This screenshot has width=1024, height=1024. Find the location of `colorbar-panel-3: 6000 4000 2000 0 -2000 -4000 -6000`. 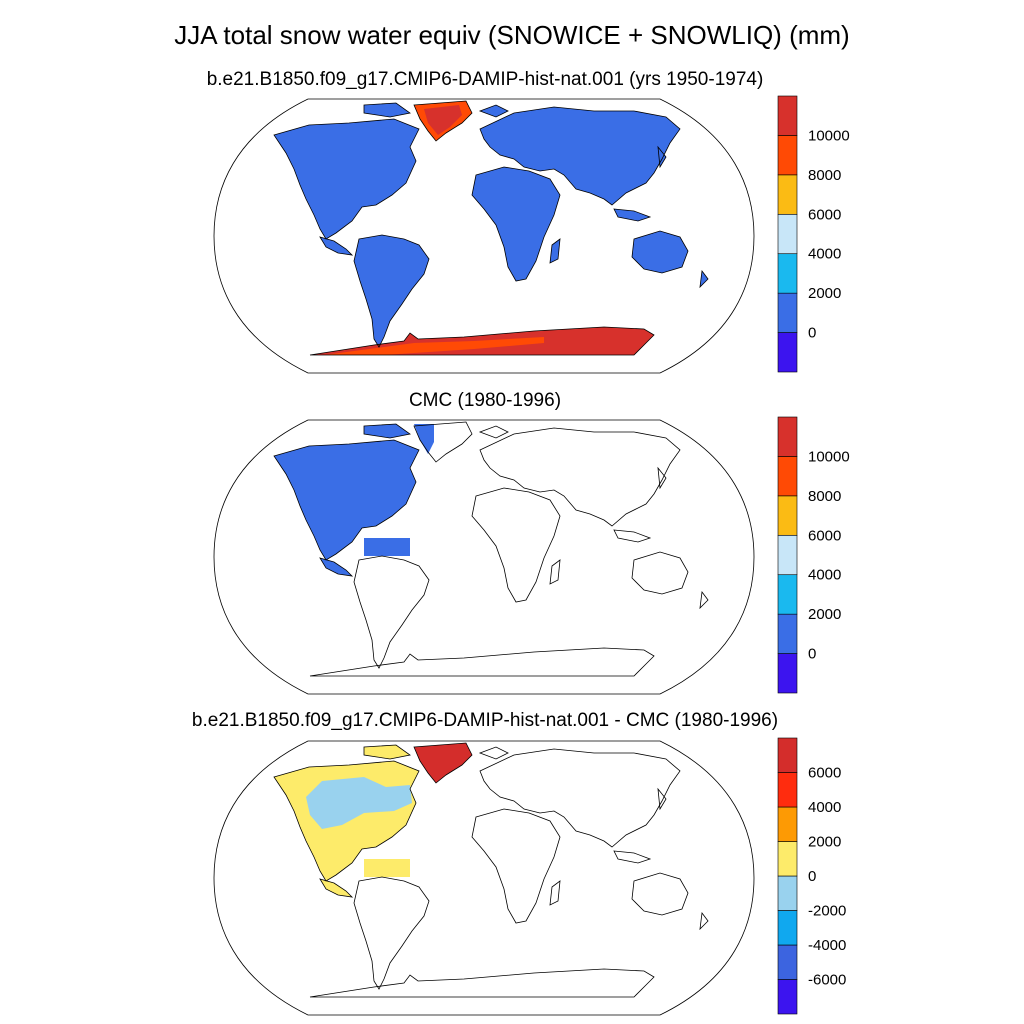

colorbar-panel-3: 6000 4000 2000 0 -2000 -4000 -6000 is located at coordinates (811, 876).